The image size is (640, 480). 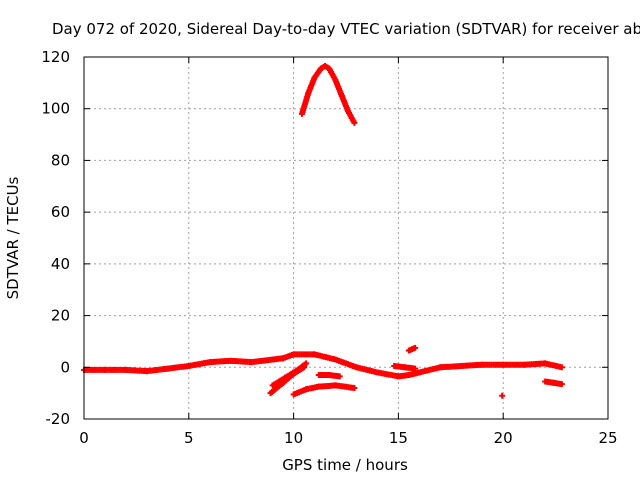 I want to click on y-tick-label: 60, so click(x=60, y=212).